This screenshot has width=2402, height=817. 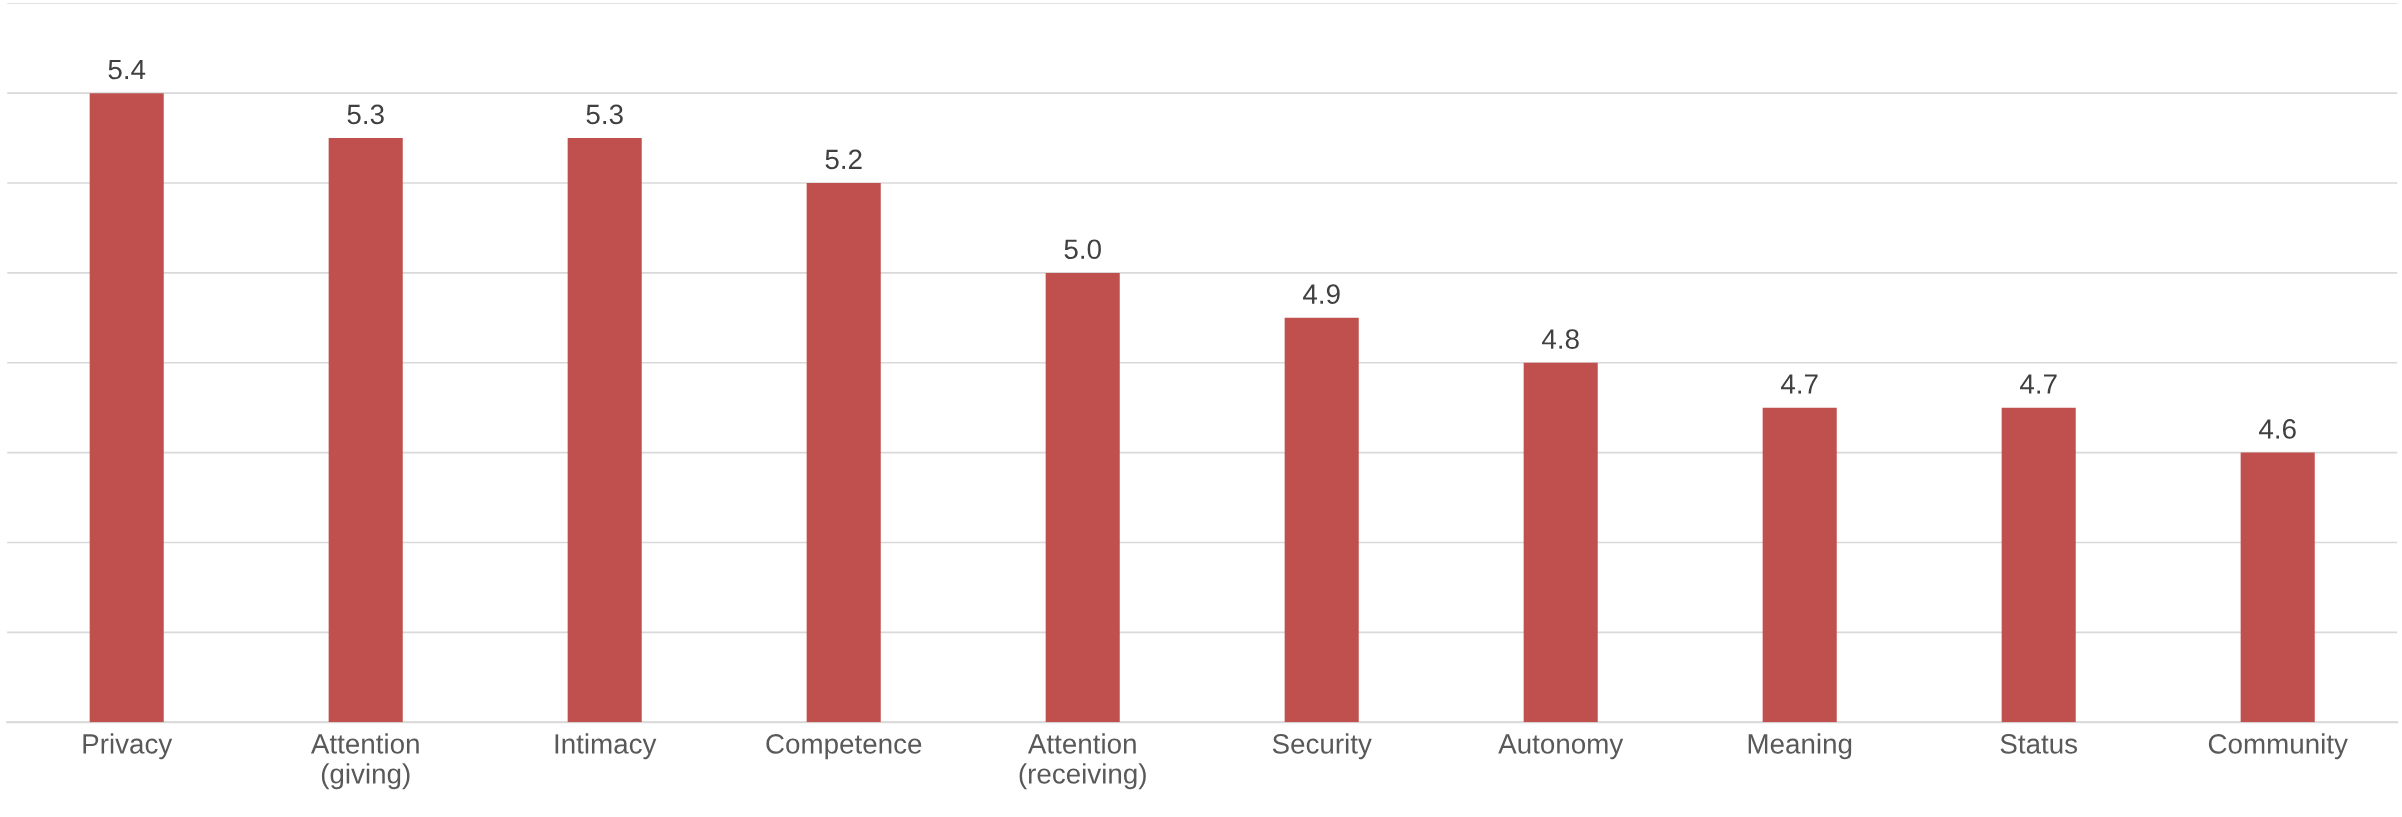 I want to click on data-label: 4.9, so click(x=1321, y=294).